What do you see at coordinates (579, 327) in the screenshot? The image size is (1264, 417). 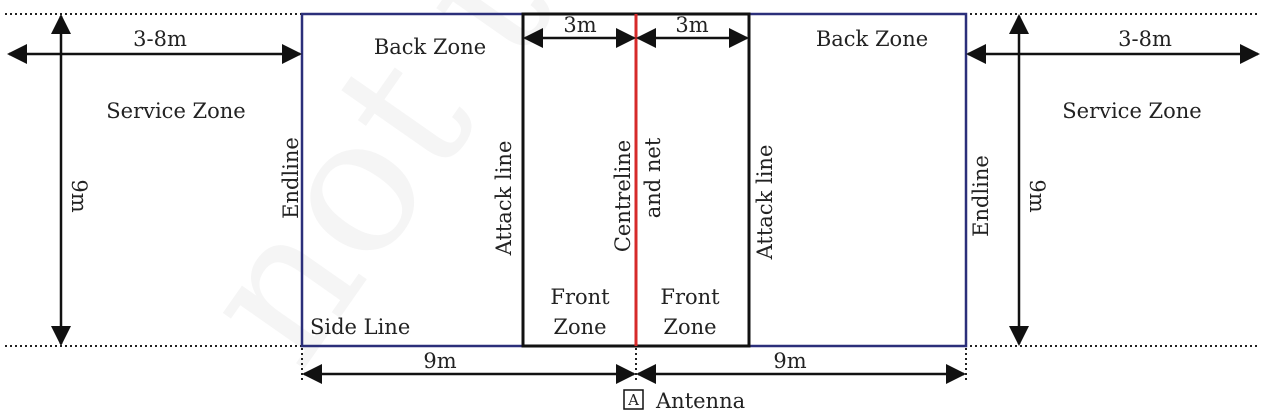 I see `front-zone-left-label-2: Zone` at bounding box center [579, 327].